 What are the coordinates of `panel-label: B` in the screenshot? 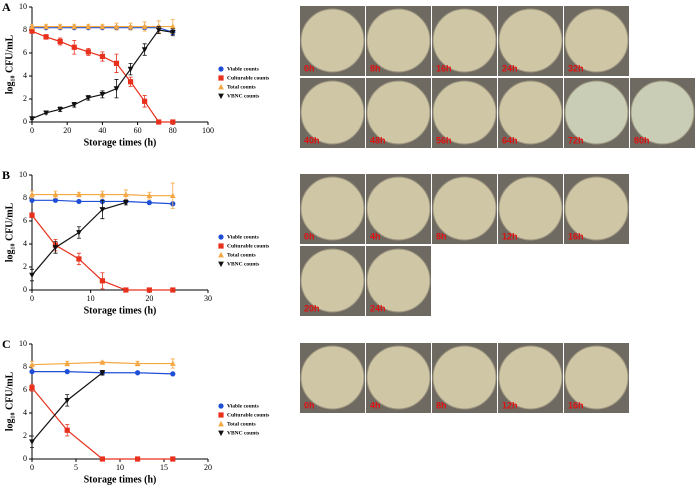 It's located at (6, 175).